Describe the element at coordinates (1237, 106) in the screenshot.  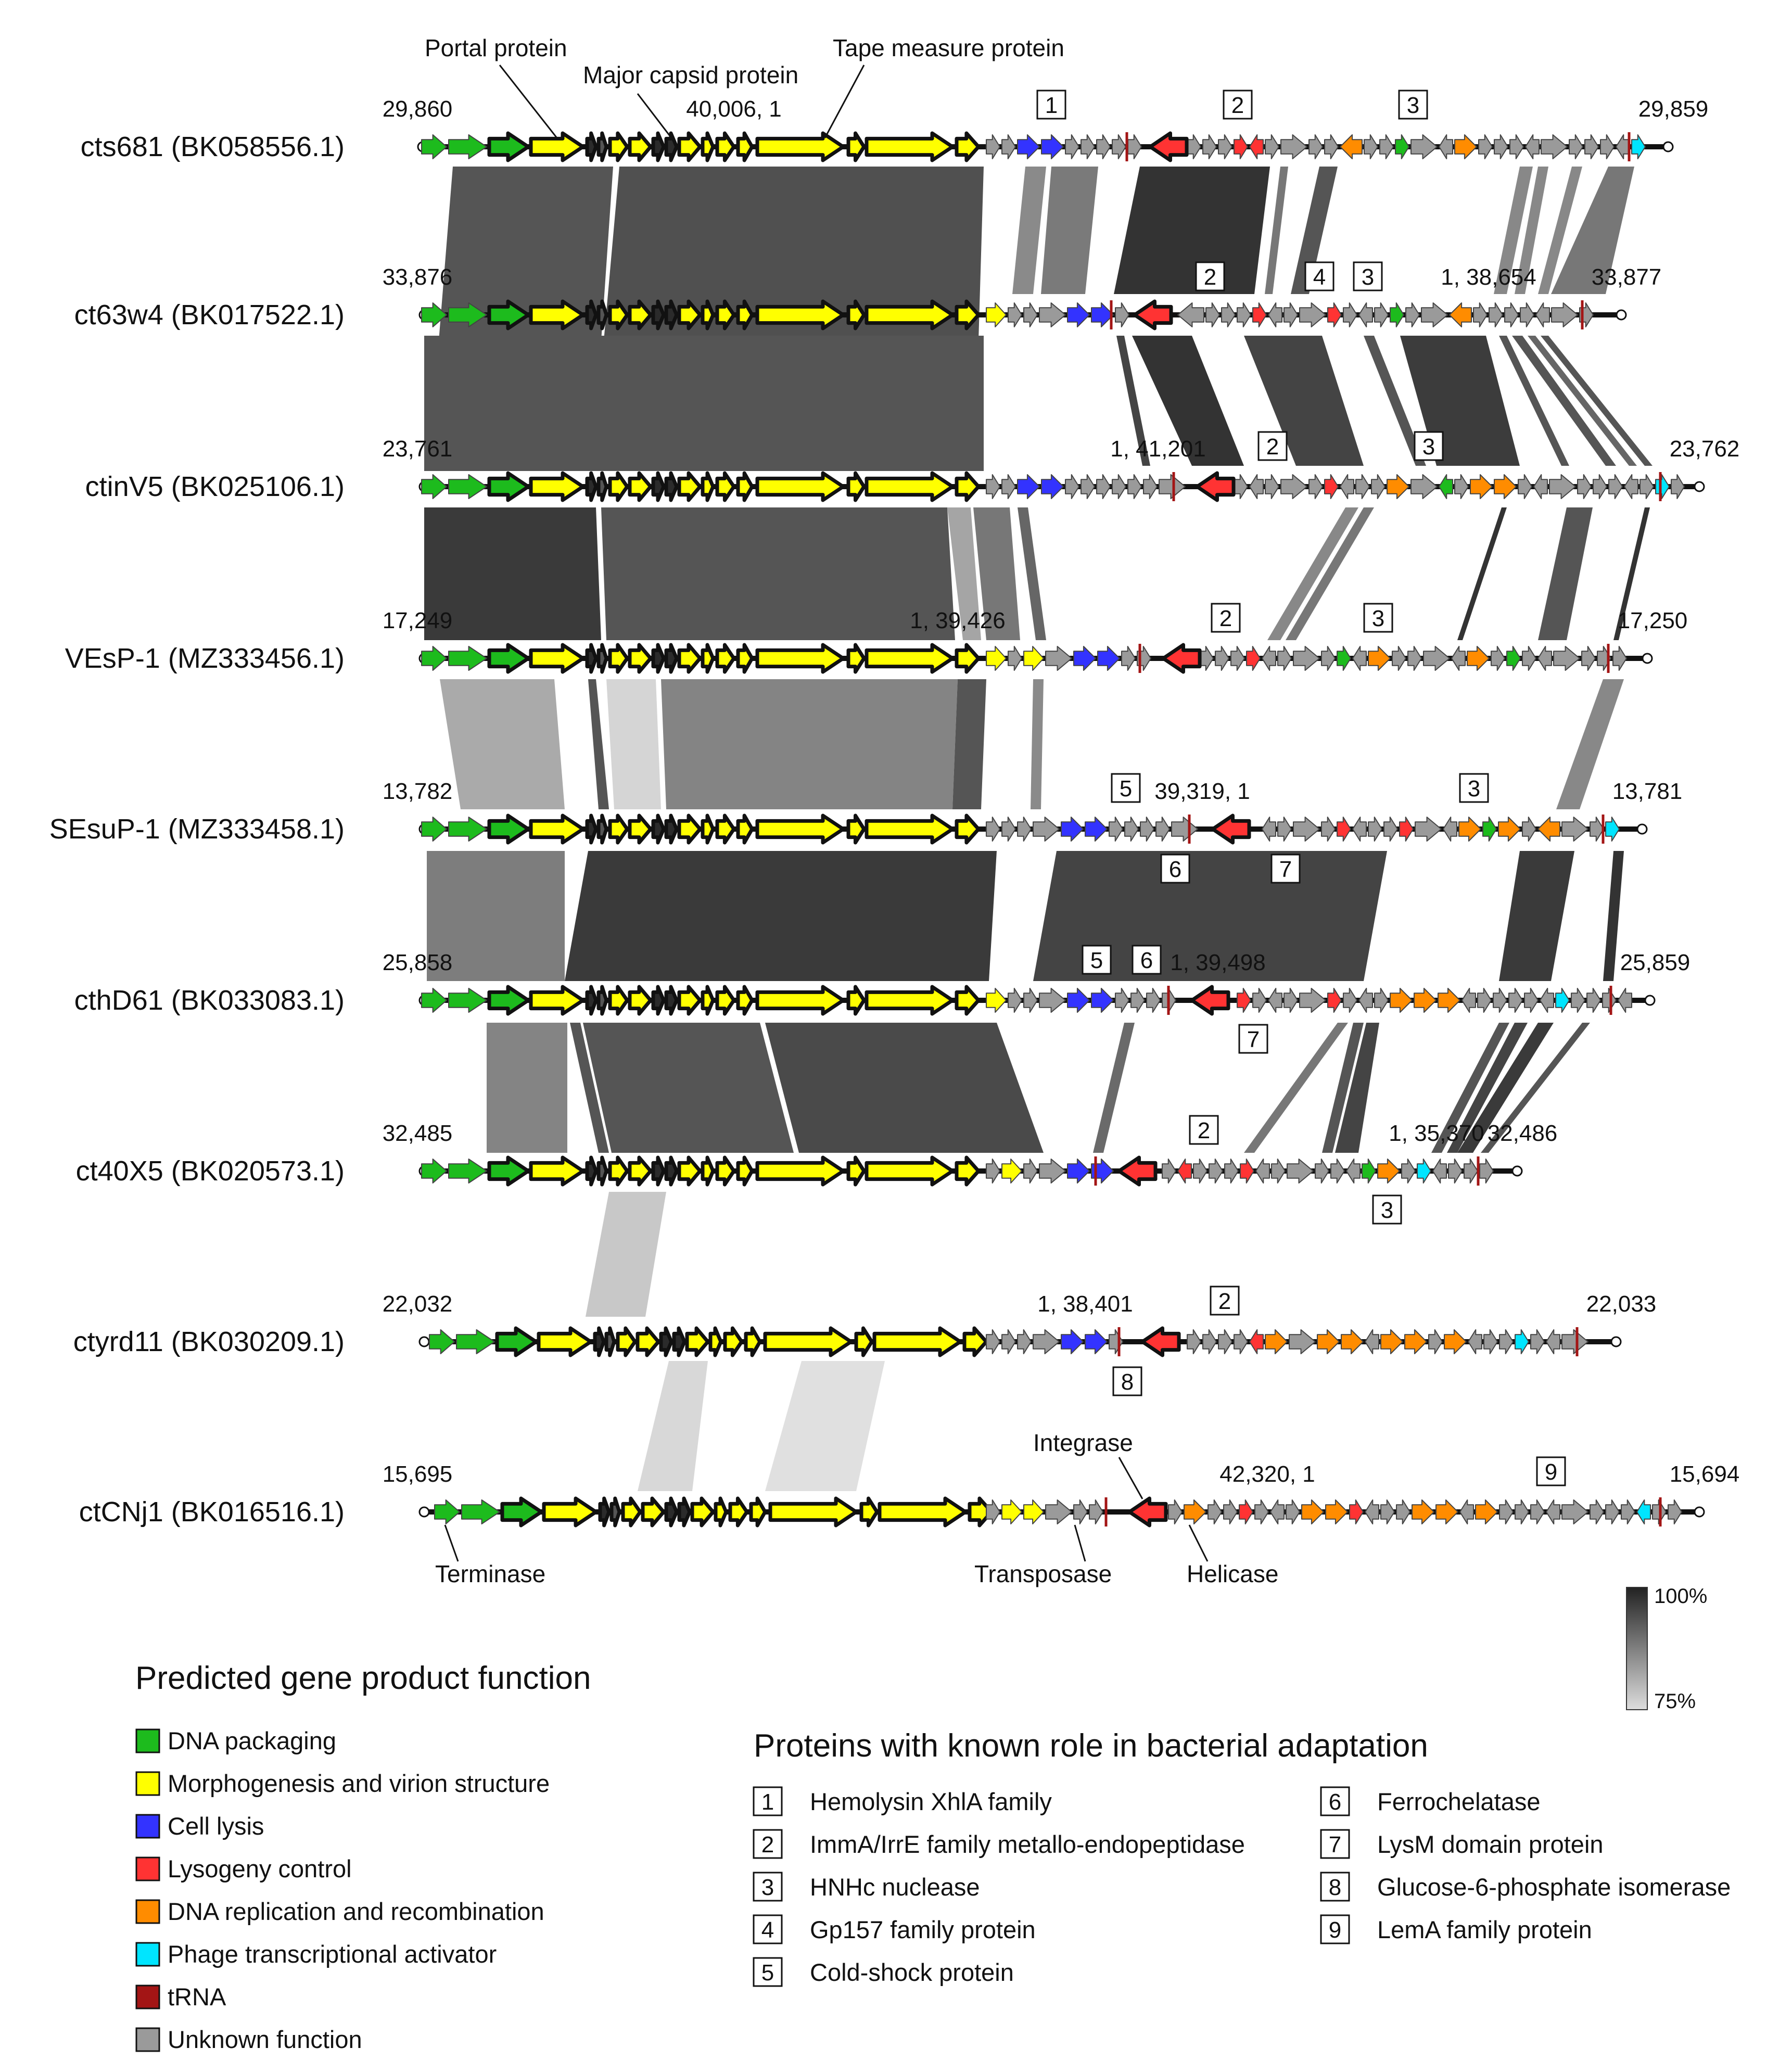
I see `number-box-label: 2` at that location.